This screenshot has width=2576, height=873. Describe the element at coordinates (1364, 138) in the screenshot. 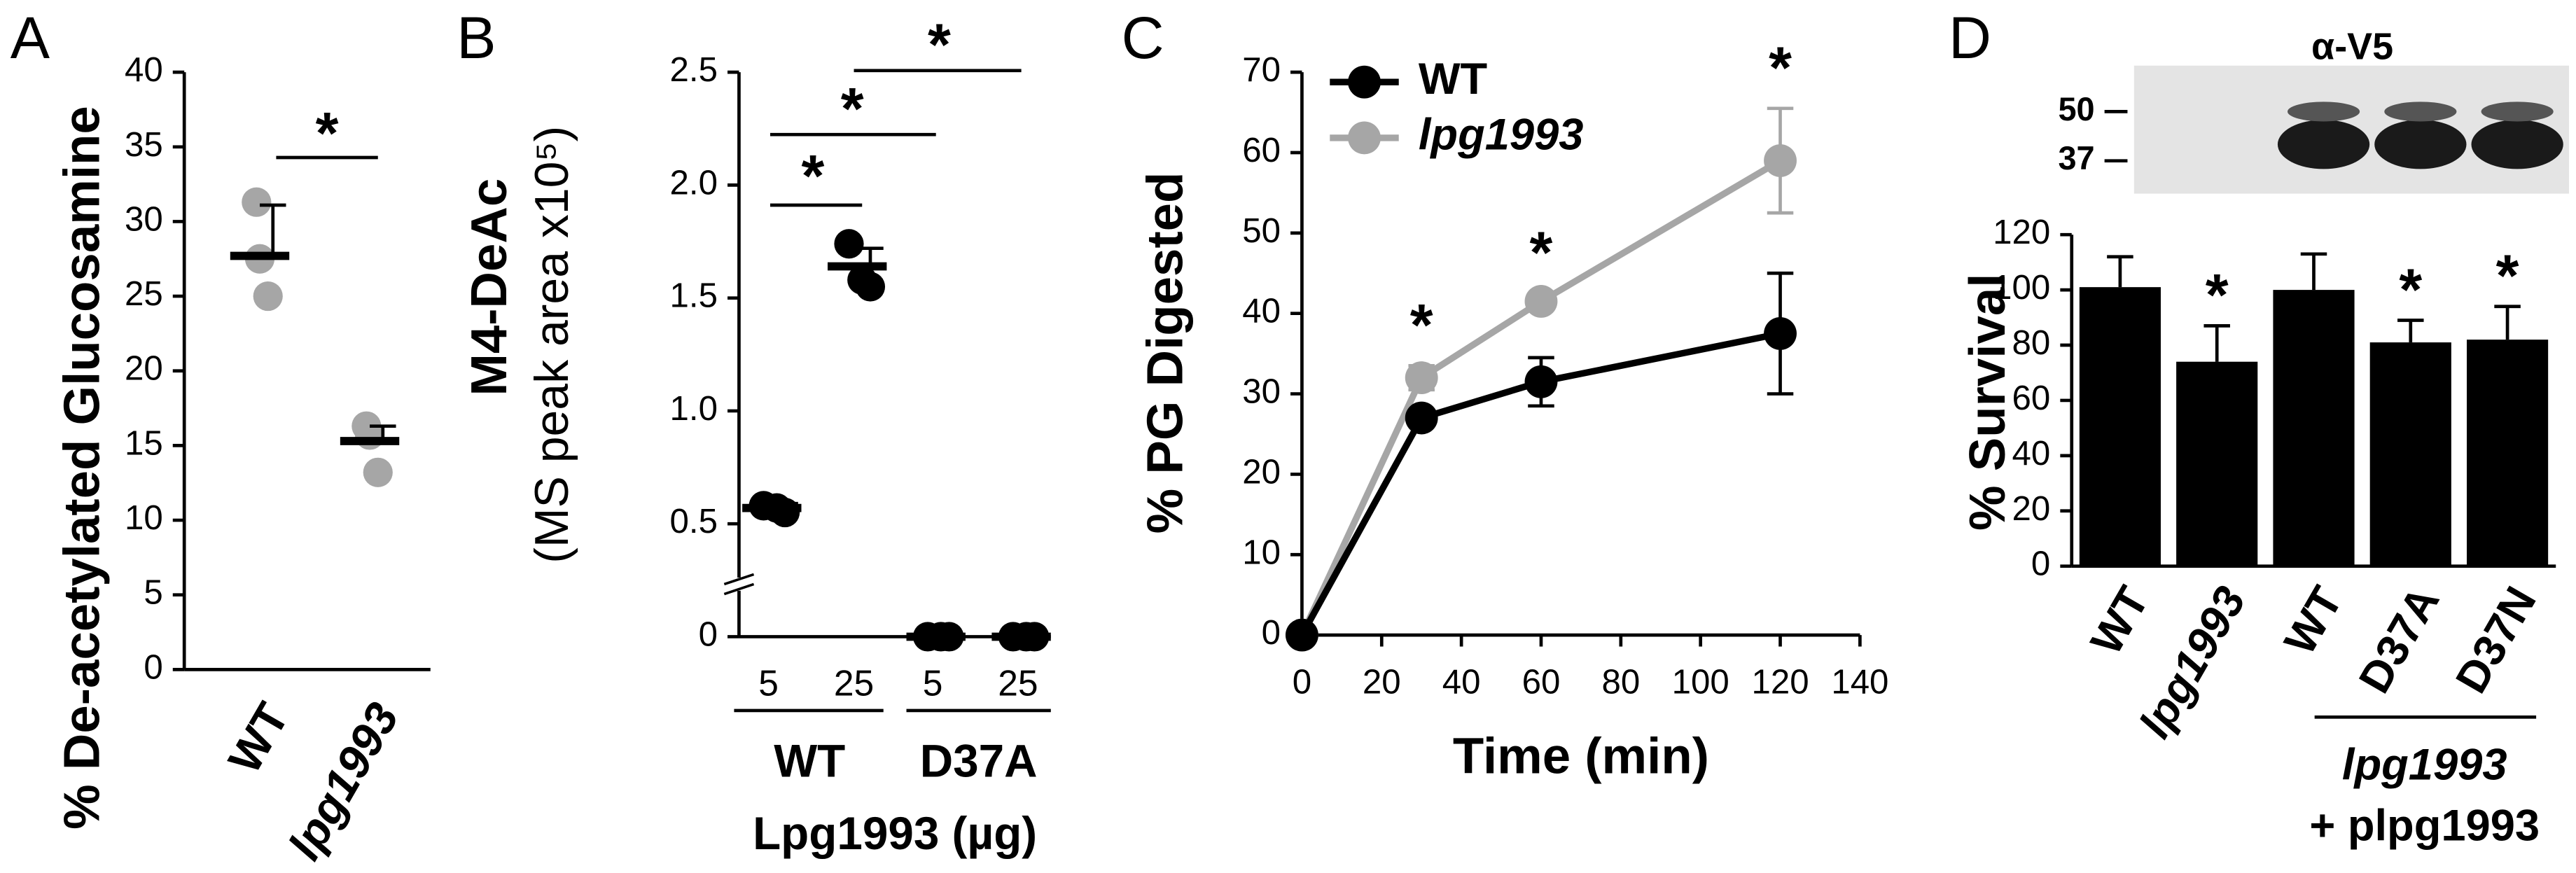

I see `legend-marker` at that location.